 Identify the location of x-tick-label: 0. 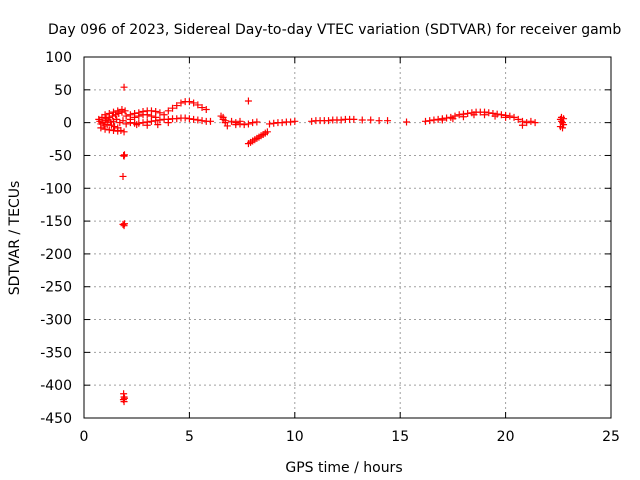
(84, 437).